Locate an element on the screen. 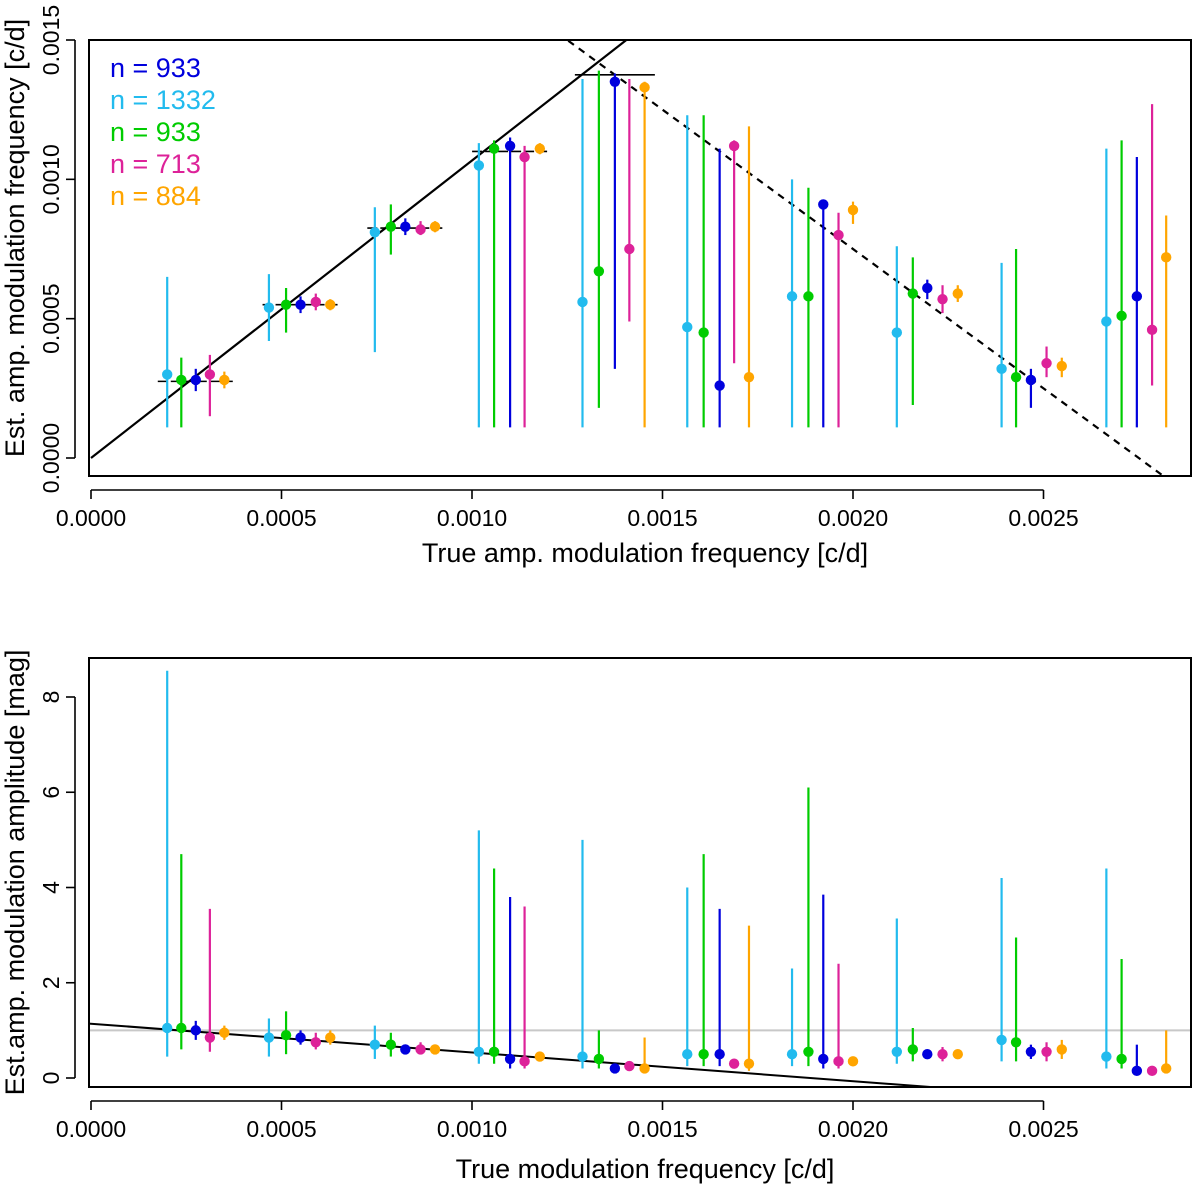 This screenshot has height=1185, width=1200. legend-entry: n = 1332 is located at coordinates (163, 100).